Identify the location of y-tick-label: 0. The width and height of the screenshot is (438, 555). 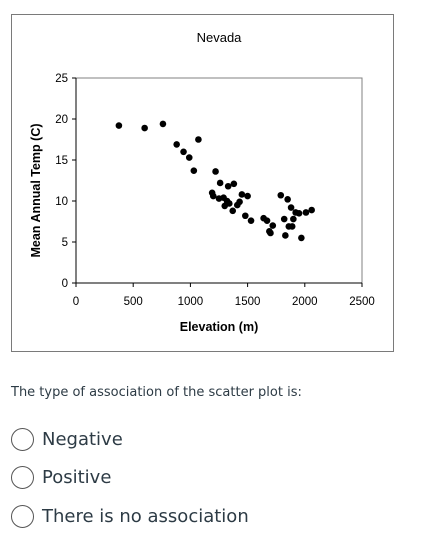
(65, 284).